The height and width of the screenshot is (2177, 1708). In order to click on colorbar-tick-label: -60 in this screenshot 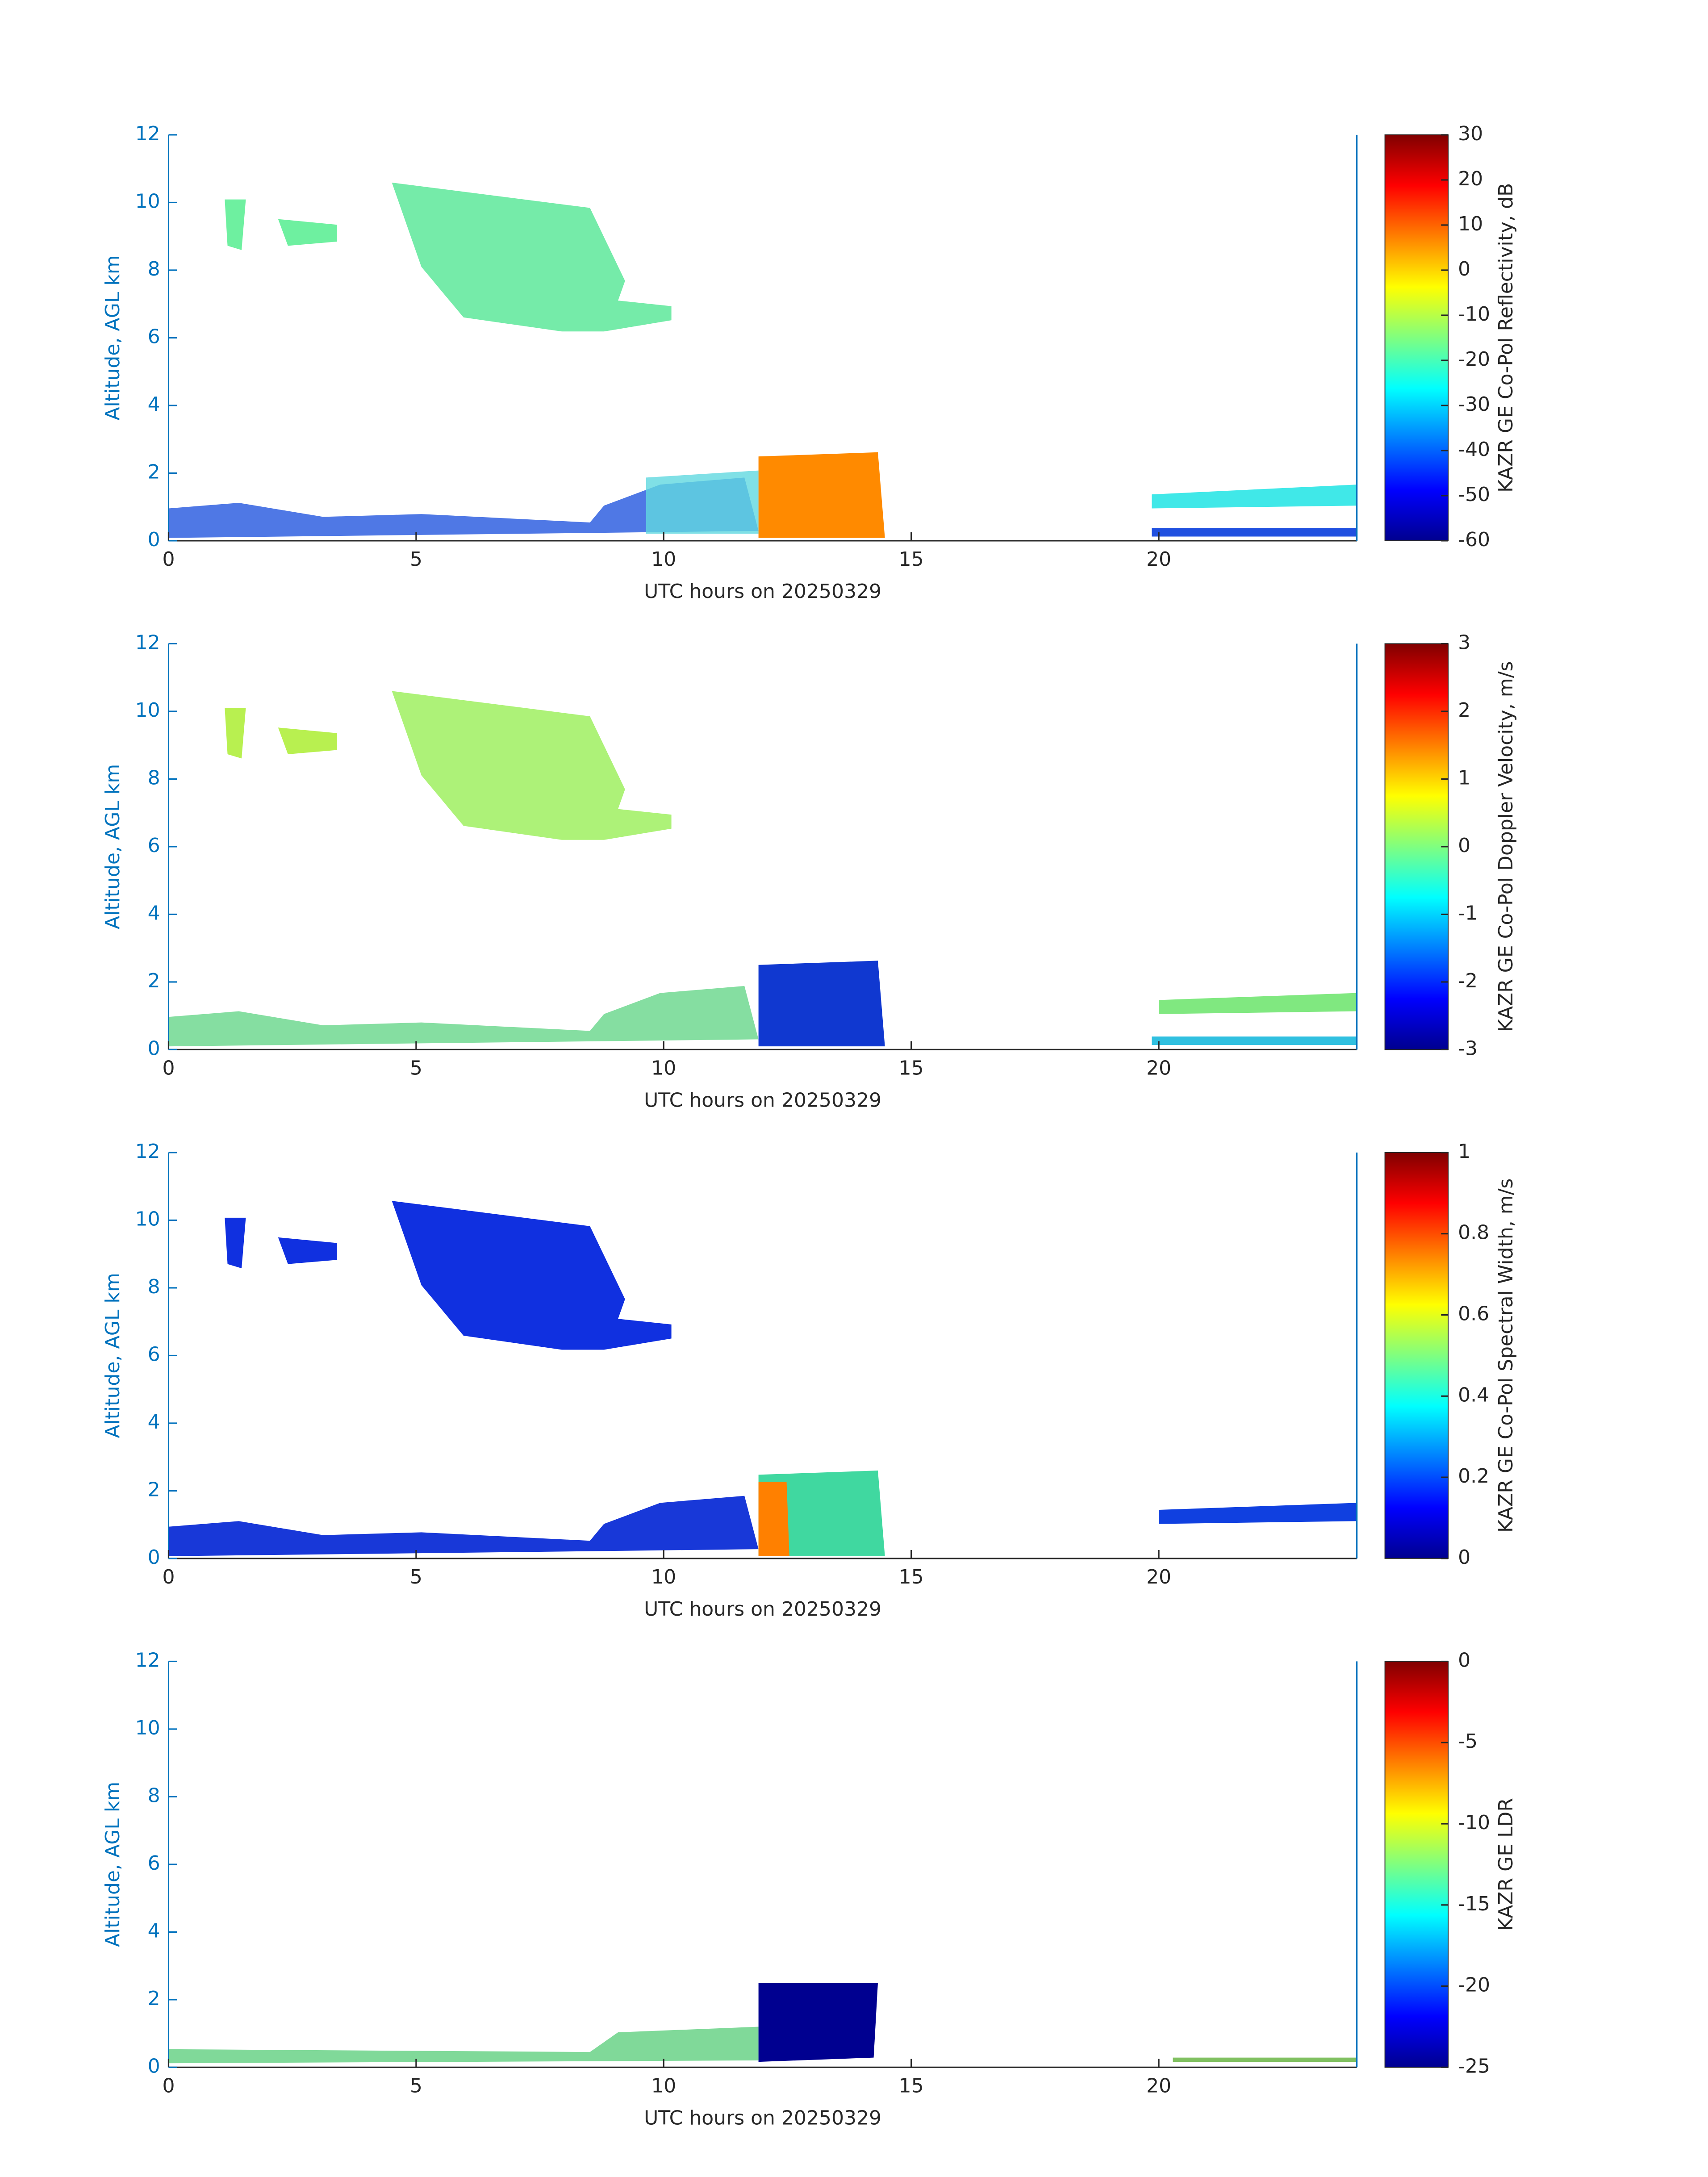, I will do `click(1474, 539)`.